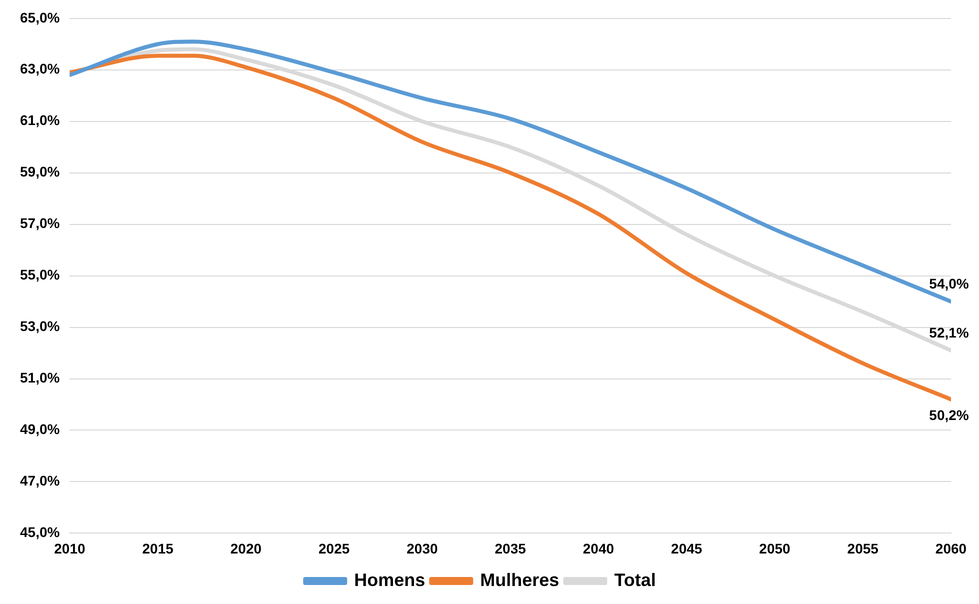 Image resolution: width=979 pixels, height=604 pixels. Describe the element at coordinates (158, 548) in the screenshot. I see `x-tick-label: 2015` at that location.